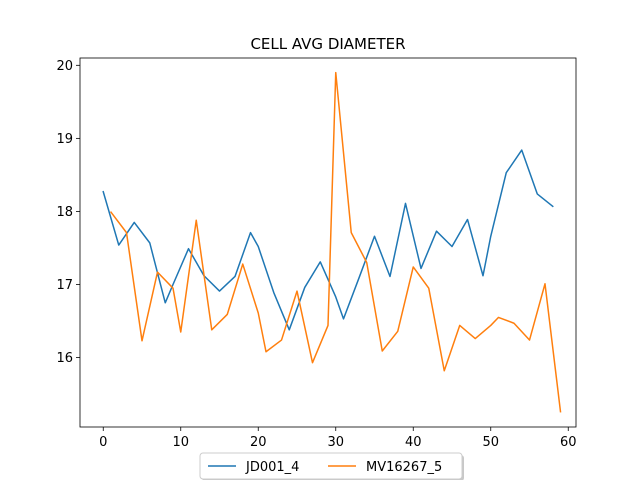 The image size is (640, 480). Describe the element at coordinates (103, 442) in the screenshot. I see `x-tick-label: 0` at that location.